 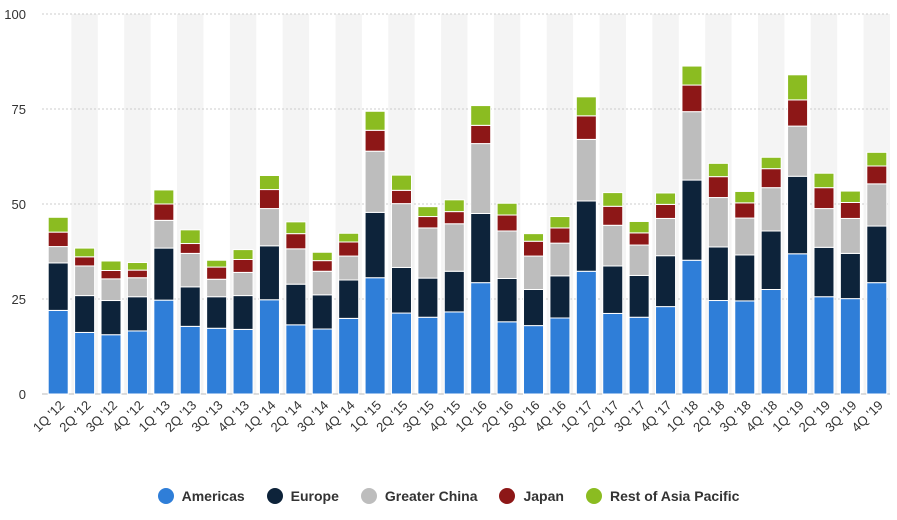 What do you see at coordinates (418, 496) in the screenshot?
I see `legend-item: Greater China` at bounding box center [418, 496].